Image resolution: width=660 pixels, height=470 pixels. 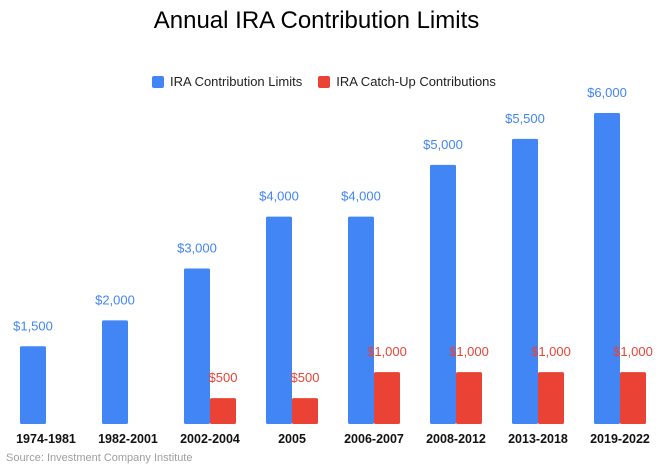 I want to click on data-label-limit-2005: $4,000, so click(x=279, y=196).